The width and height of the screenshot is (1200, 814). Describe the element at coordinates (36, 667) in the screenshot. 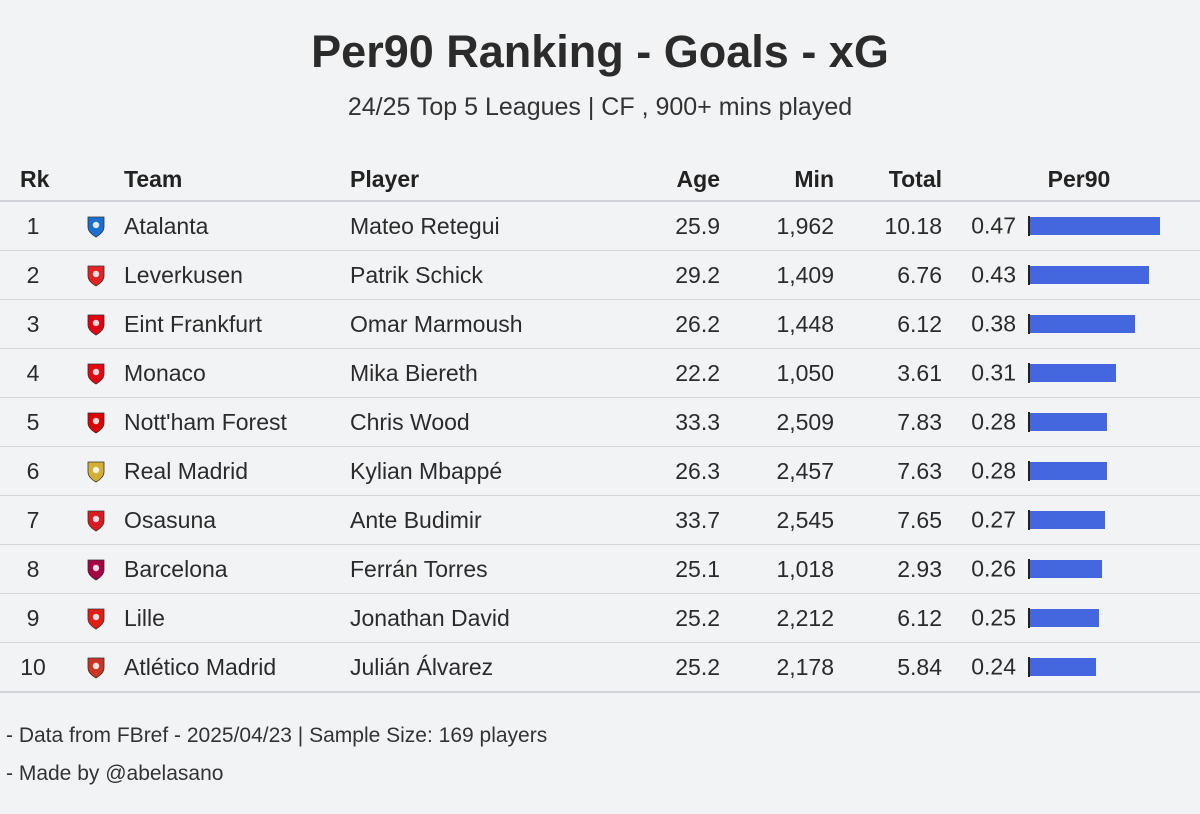

I see `rank-cell: 10` at that location.